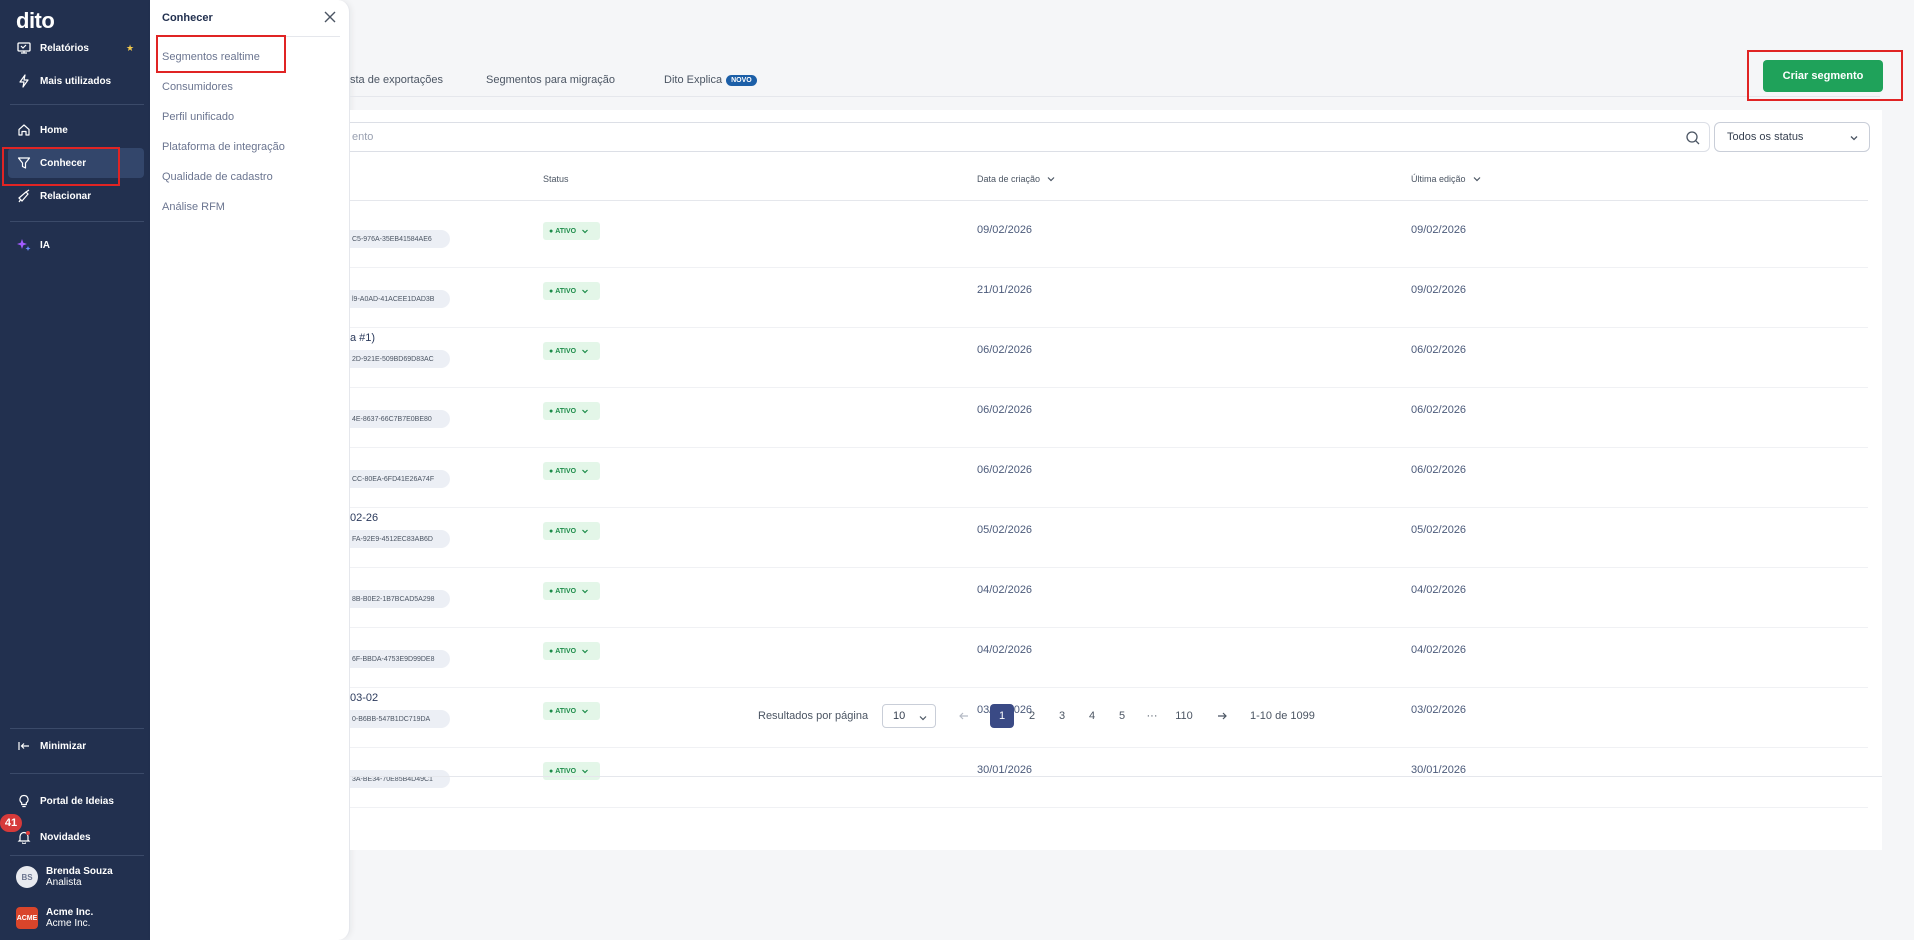 This screenshot has width=1914, height=940. What do you see at coordinates (1792, 137) in the screenshot?
I see `status-filter-select: Todos os status` at bounding box center [1792, 137].